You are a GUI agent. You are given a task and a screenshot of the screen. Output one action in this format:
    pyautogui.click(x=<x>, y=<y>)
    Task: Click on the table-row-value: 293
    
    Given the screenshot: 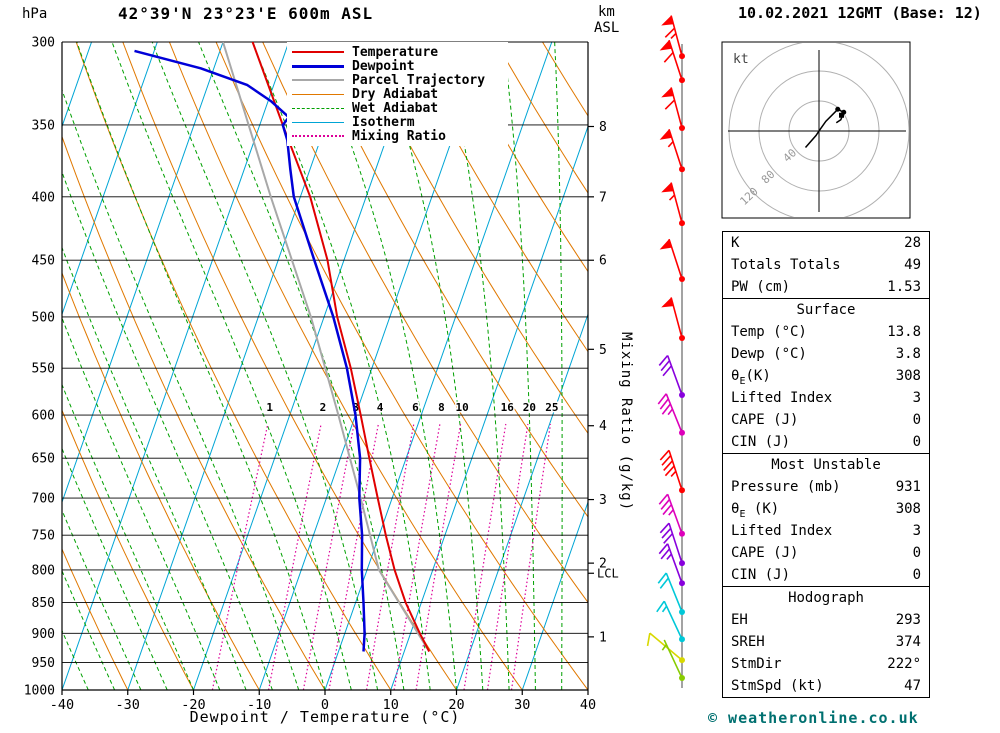 What is the action you would take?
    pyautogui.click(x=908, y=620)
    